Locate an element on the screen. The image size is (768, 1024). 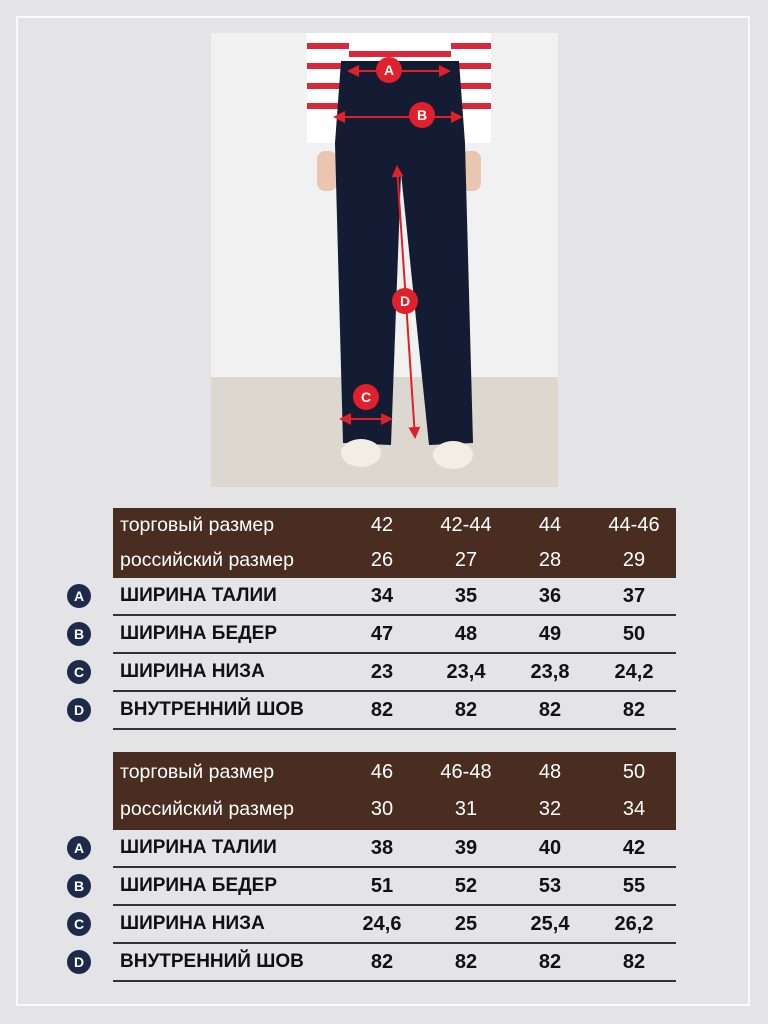
marker-c: C is located at coordinates (366, 397).